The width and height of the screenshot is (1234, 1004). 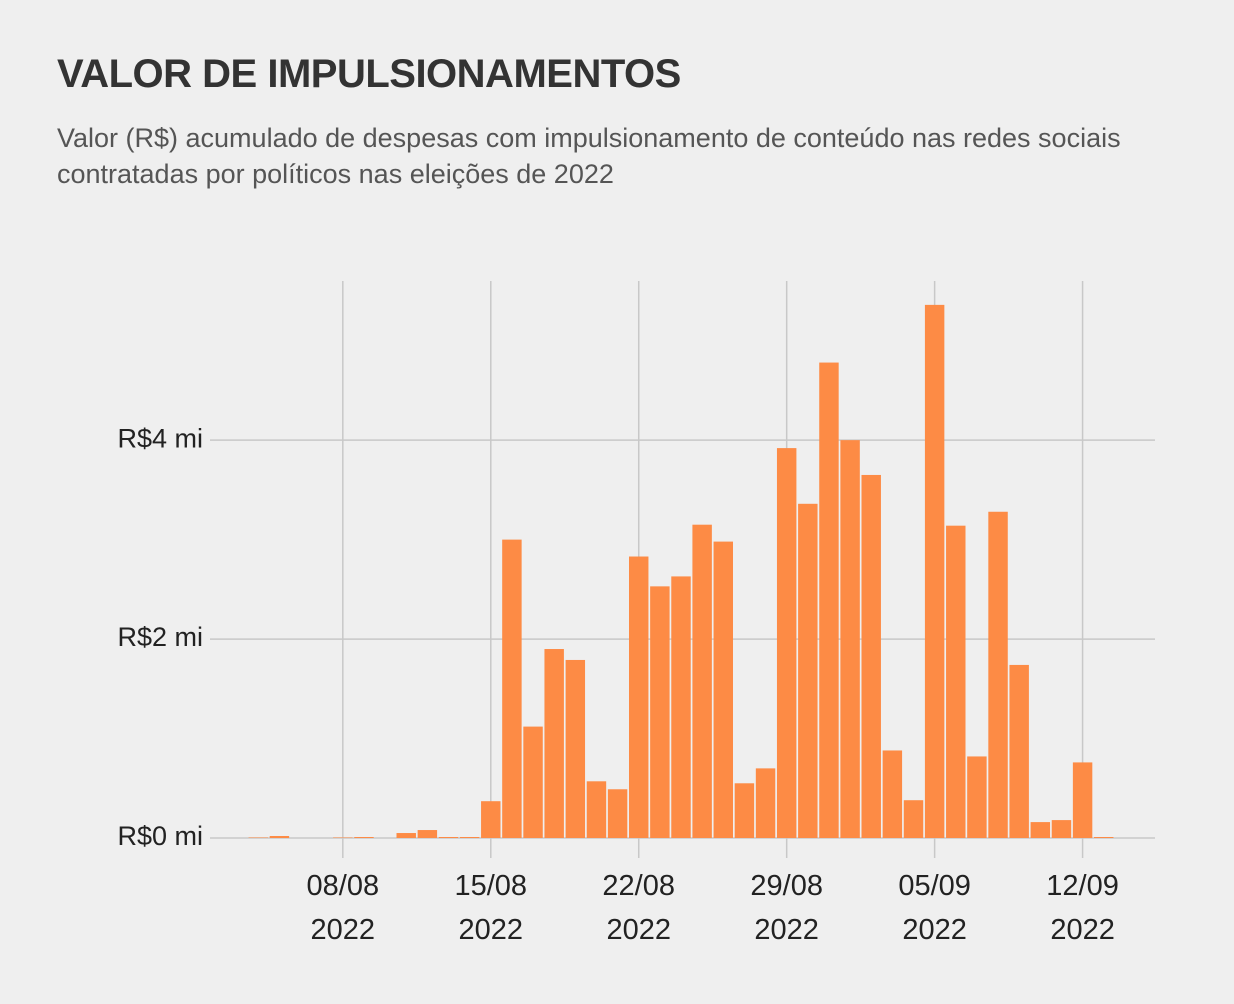 What do you see at coordinates (934, 908) in the screenshot?
I see `x-tick-label: 05/09 2022` at bounding box center [934, 908].